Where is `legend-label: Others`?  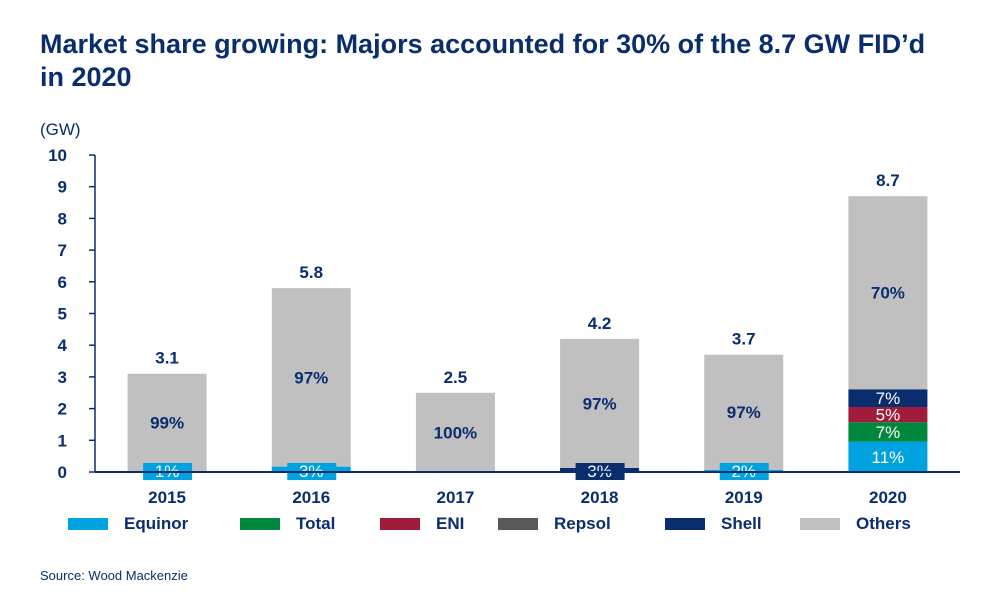 legend-label: Others is located at coordinates (883, 523).